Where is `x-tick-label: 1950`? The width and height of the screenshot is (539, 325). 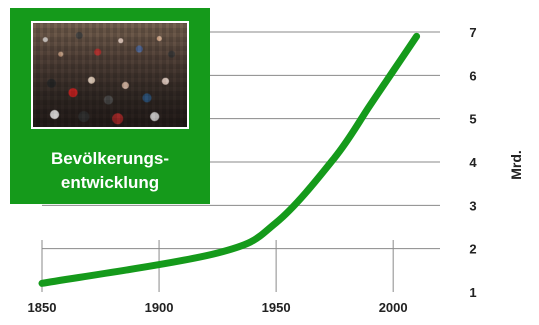 x-tick-label: 1950 is located at coordinates (276, 307).